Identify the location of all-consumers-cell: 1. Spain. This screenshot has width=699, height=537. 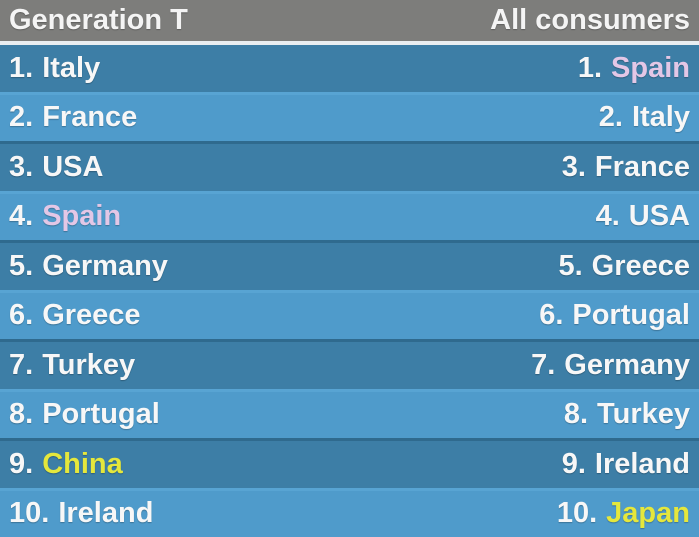
(634, 68).